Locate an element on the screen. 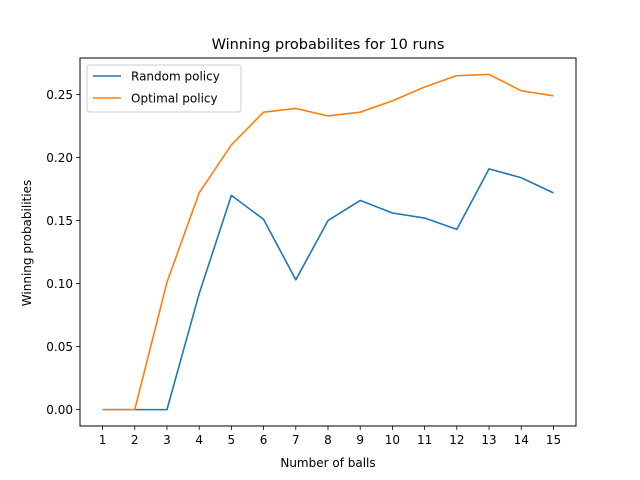  legend: Random policy Optimal policy is located at coordinates (164, 88).